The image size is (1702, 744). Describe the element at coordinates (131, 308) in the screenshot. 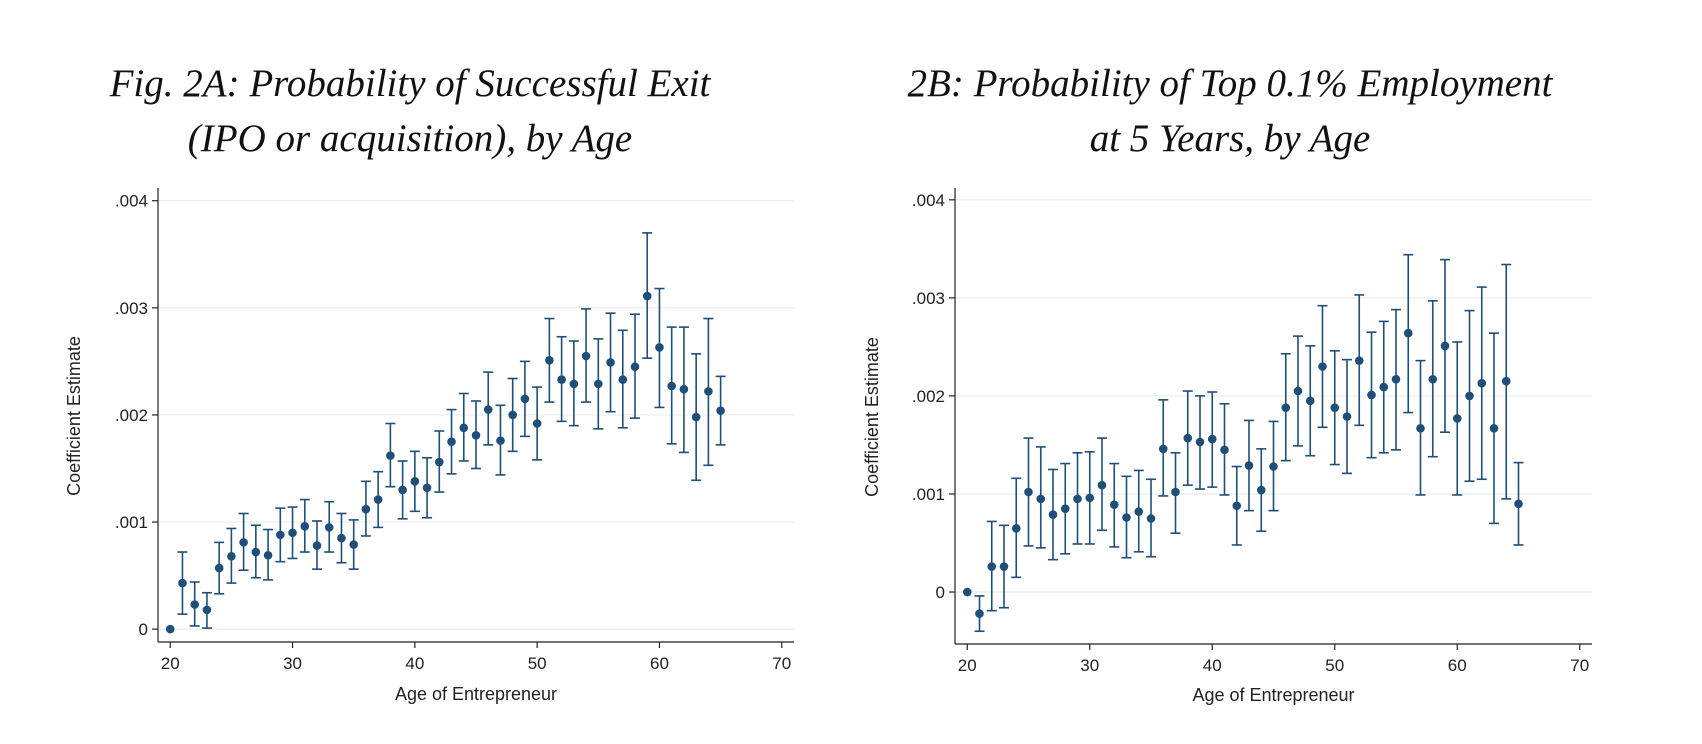

I see `y-tick-label: .003` at that location.